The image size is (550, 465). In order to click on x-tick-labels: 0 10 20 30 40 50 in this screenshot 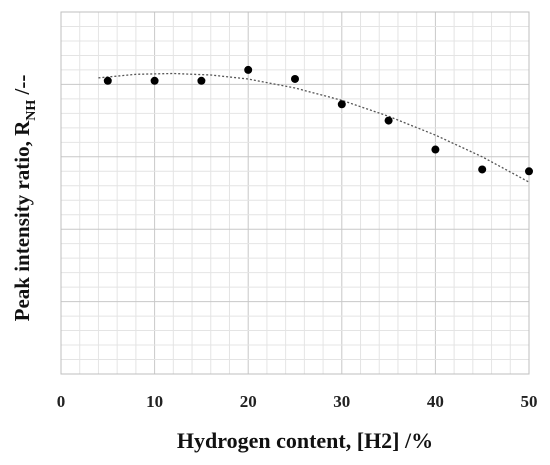, I will do `click(297, 401)`.